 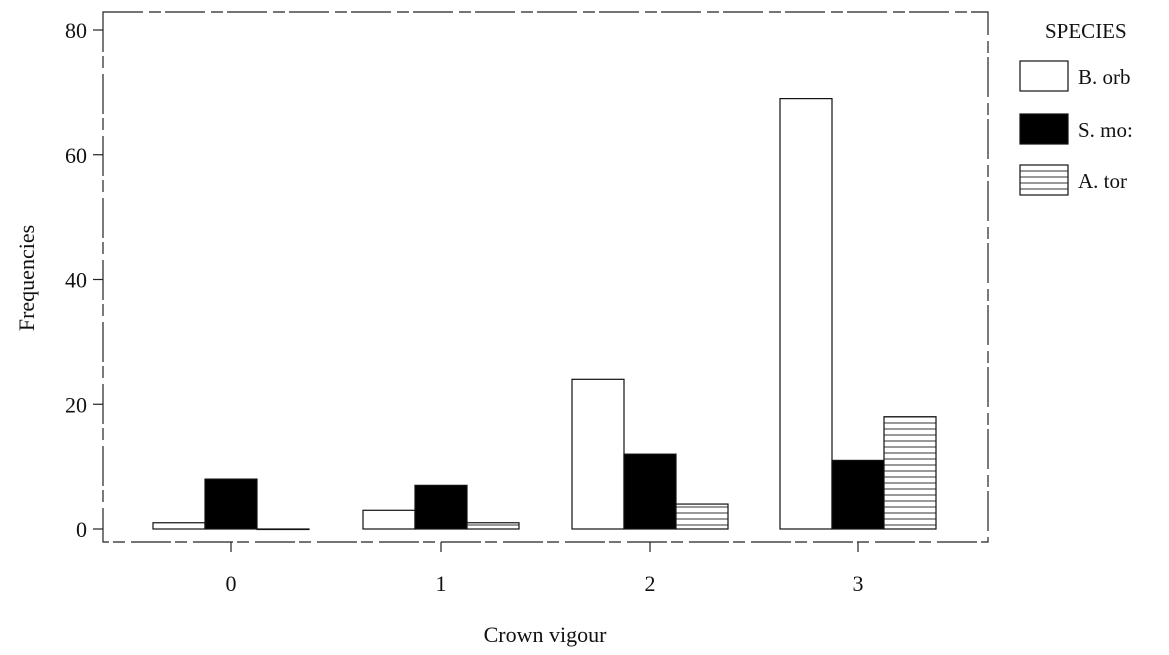 What do you see at coordinates (76, 155) in the screenshot?
I see `y-tick-label: 60` at bounding box center [76, 155].